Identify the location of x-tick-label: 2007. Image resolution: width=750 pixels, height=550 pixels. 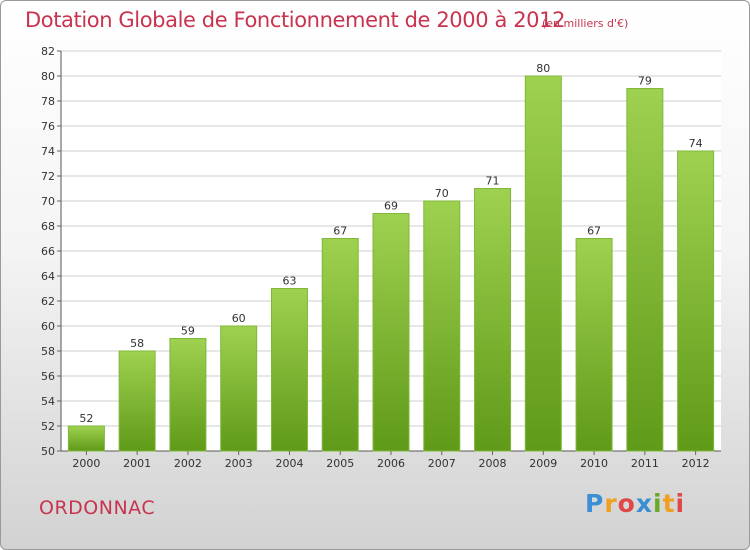
(442, 463).